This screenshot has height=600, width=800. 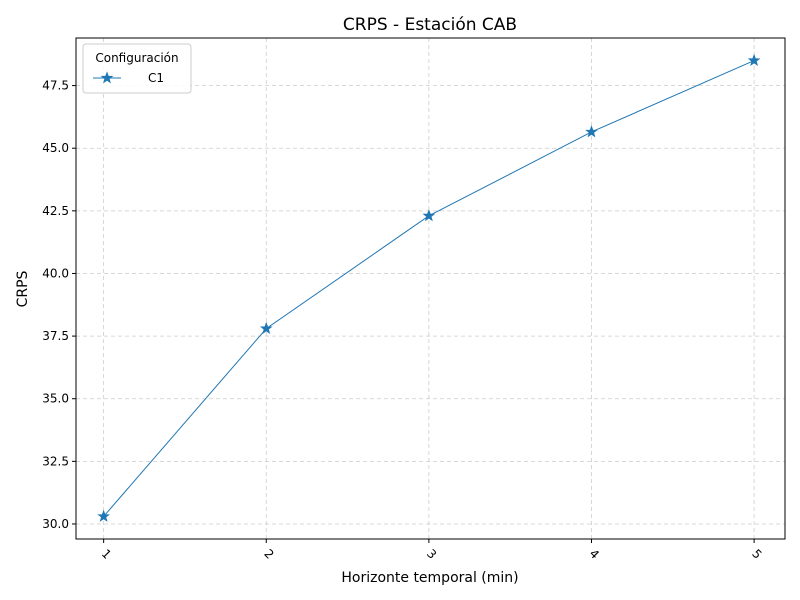 I want to click on legend: Configuración C1, so click(x=137, y=68).